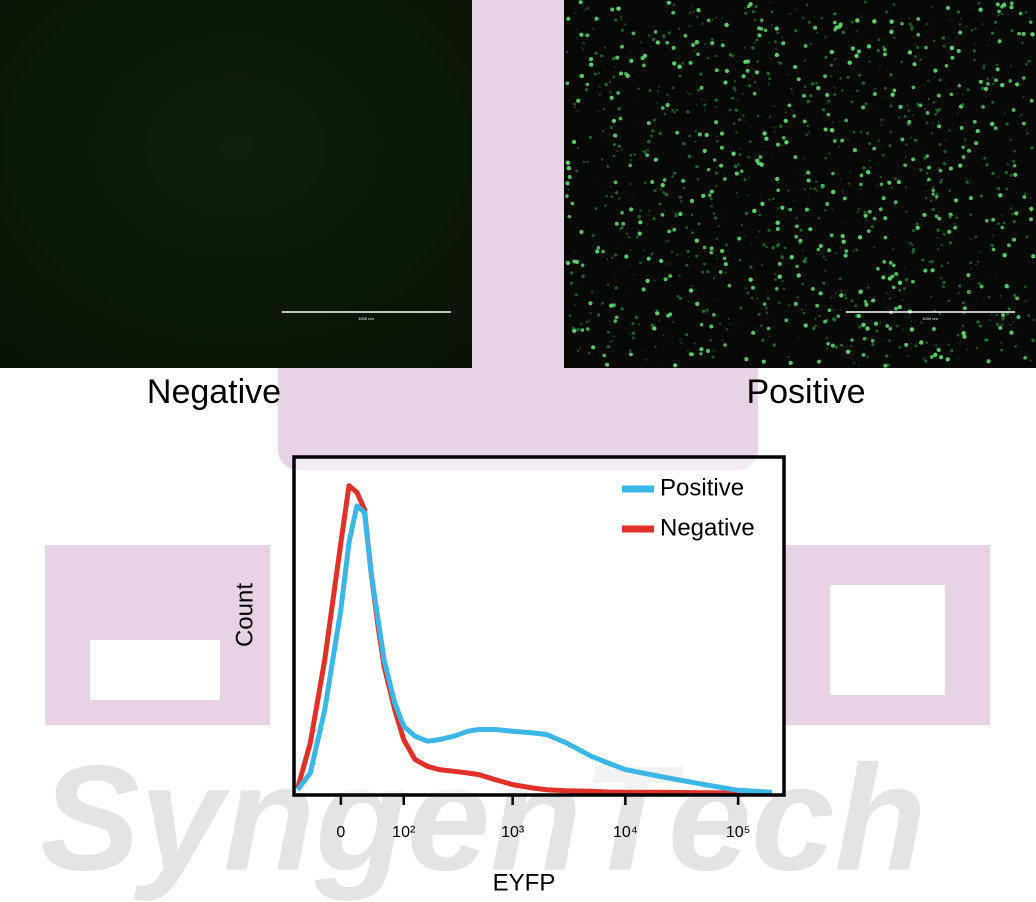 The image size is (1036, 902). What do you see at coordinates (707, 527) in the screenshot?
I see `legend-label: Negative` at bounding box center [707, 527].